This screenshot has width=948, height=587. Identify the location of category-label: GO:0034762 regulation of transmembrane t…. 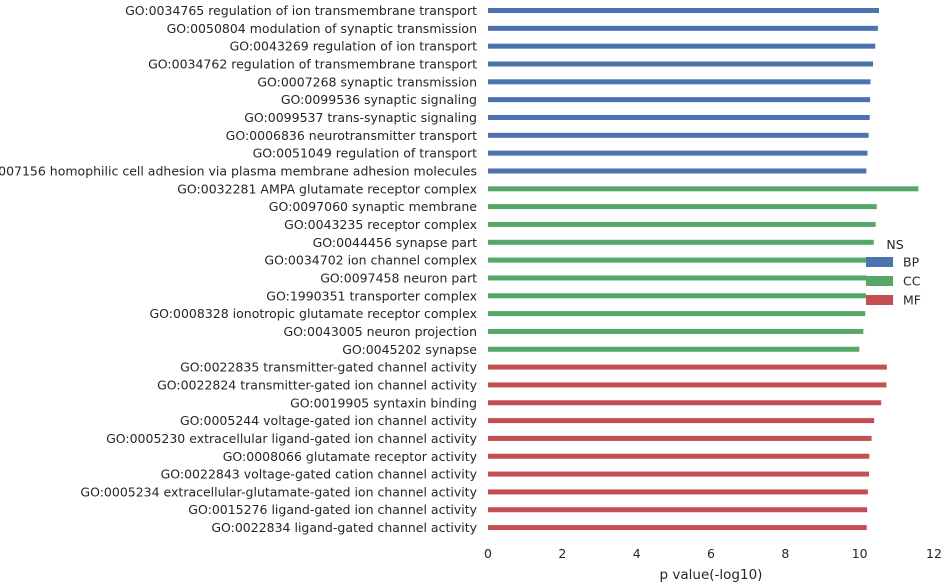
(312, 63).